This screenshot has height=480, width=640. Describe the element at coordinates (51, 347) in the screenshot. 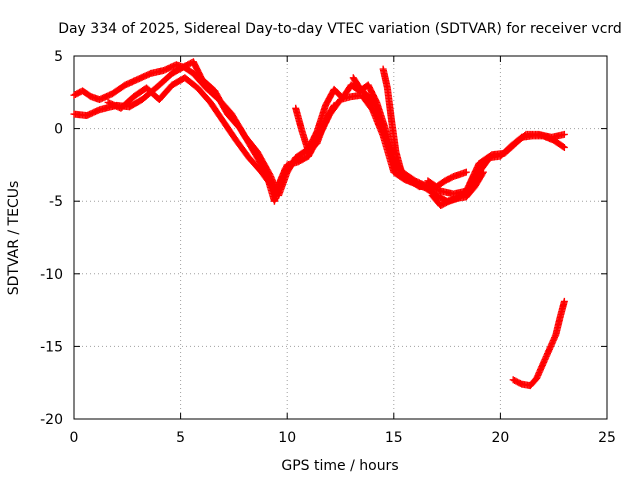

I see `y-tick-label: -15` at that location.